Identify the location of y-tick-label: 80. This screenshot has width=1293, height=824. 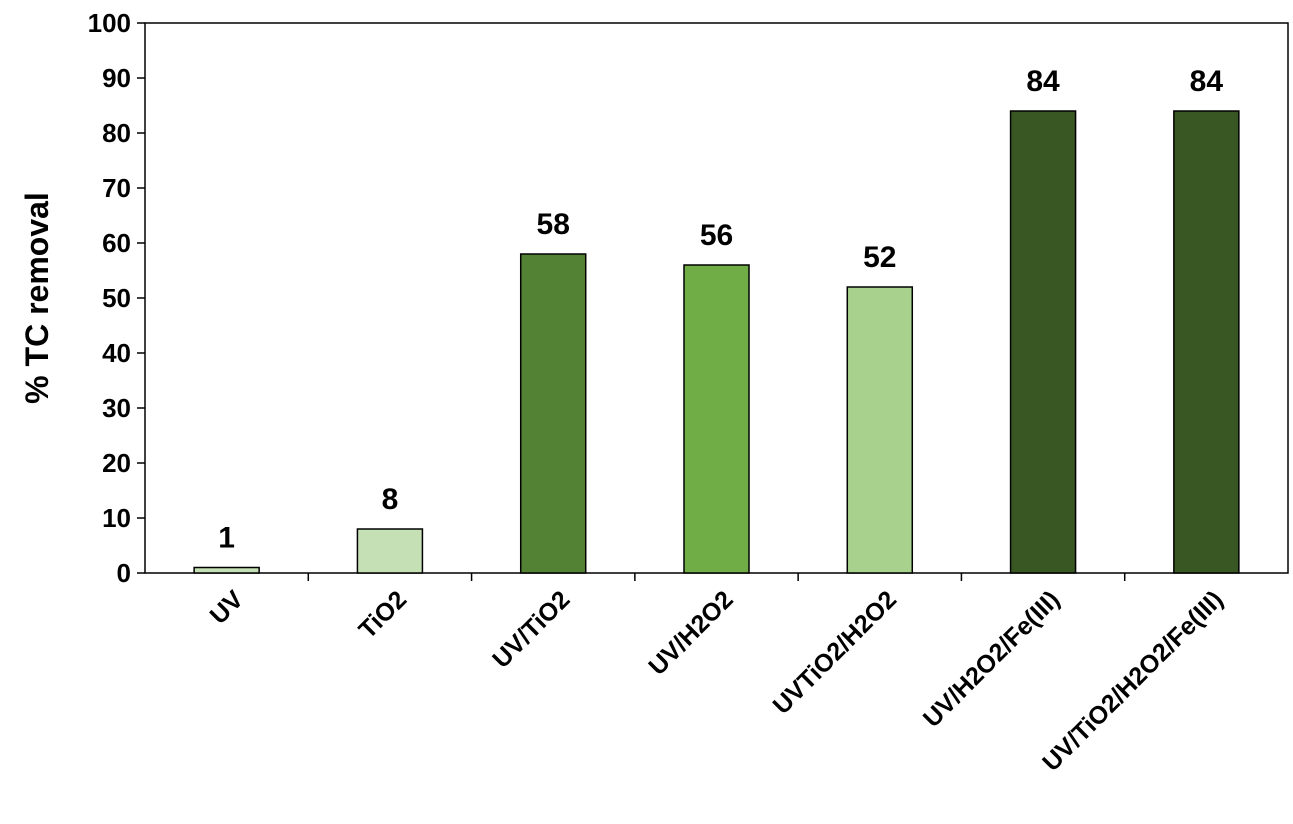
(116, 133).